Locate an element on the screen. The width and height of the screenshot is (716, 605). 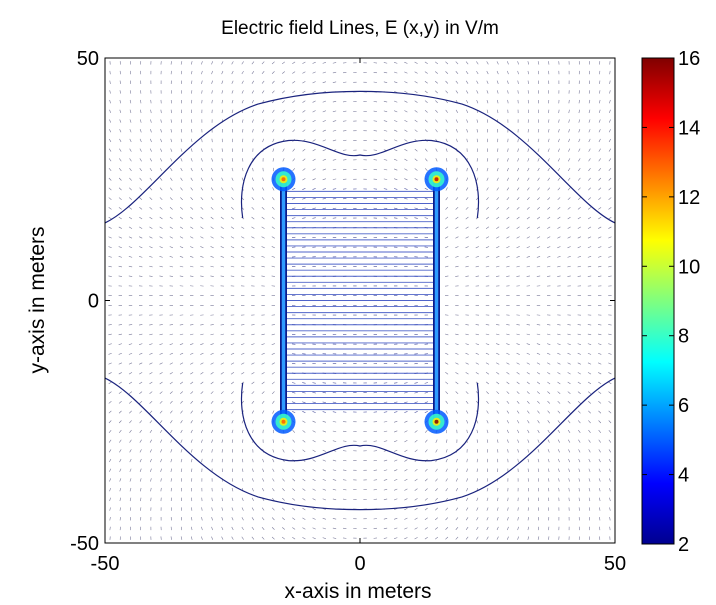
y-tick-label: 50 is located at coordinates (88, 59).